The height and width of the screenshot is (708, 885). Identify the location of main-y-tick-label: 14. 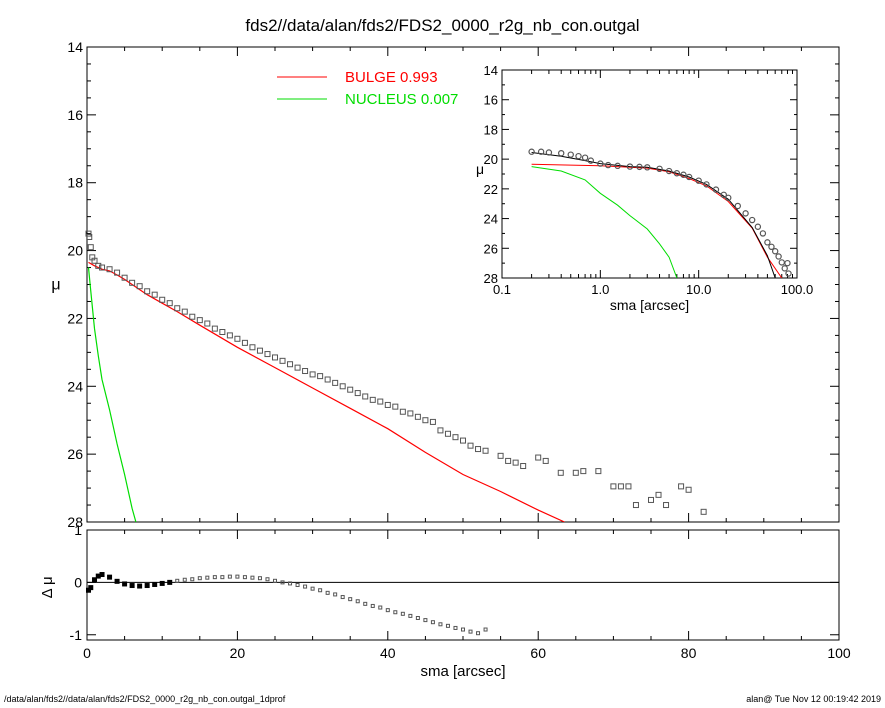
(75, 47).